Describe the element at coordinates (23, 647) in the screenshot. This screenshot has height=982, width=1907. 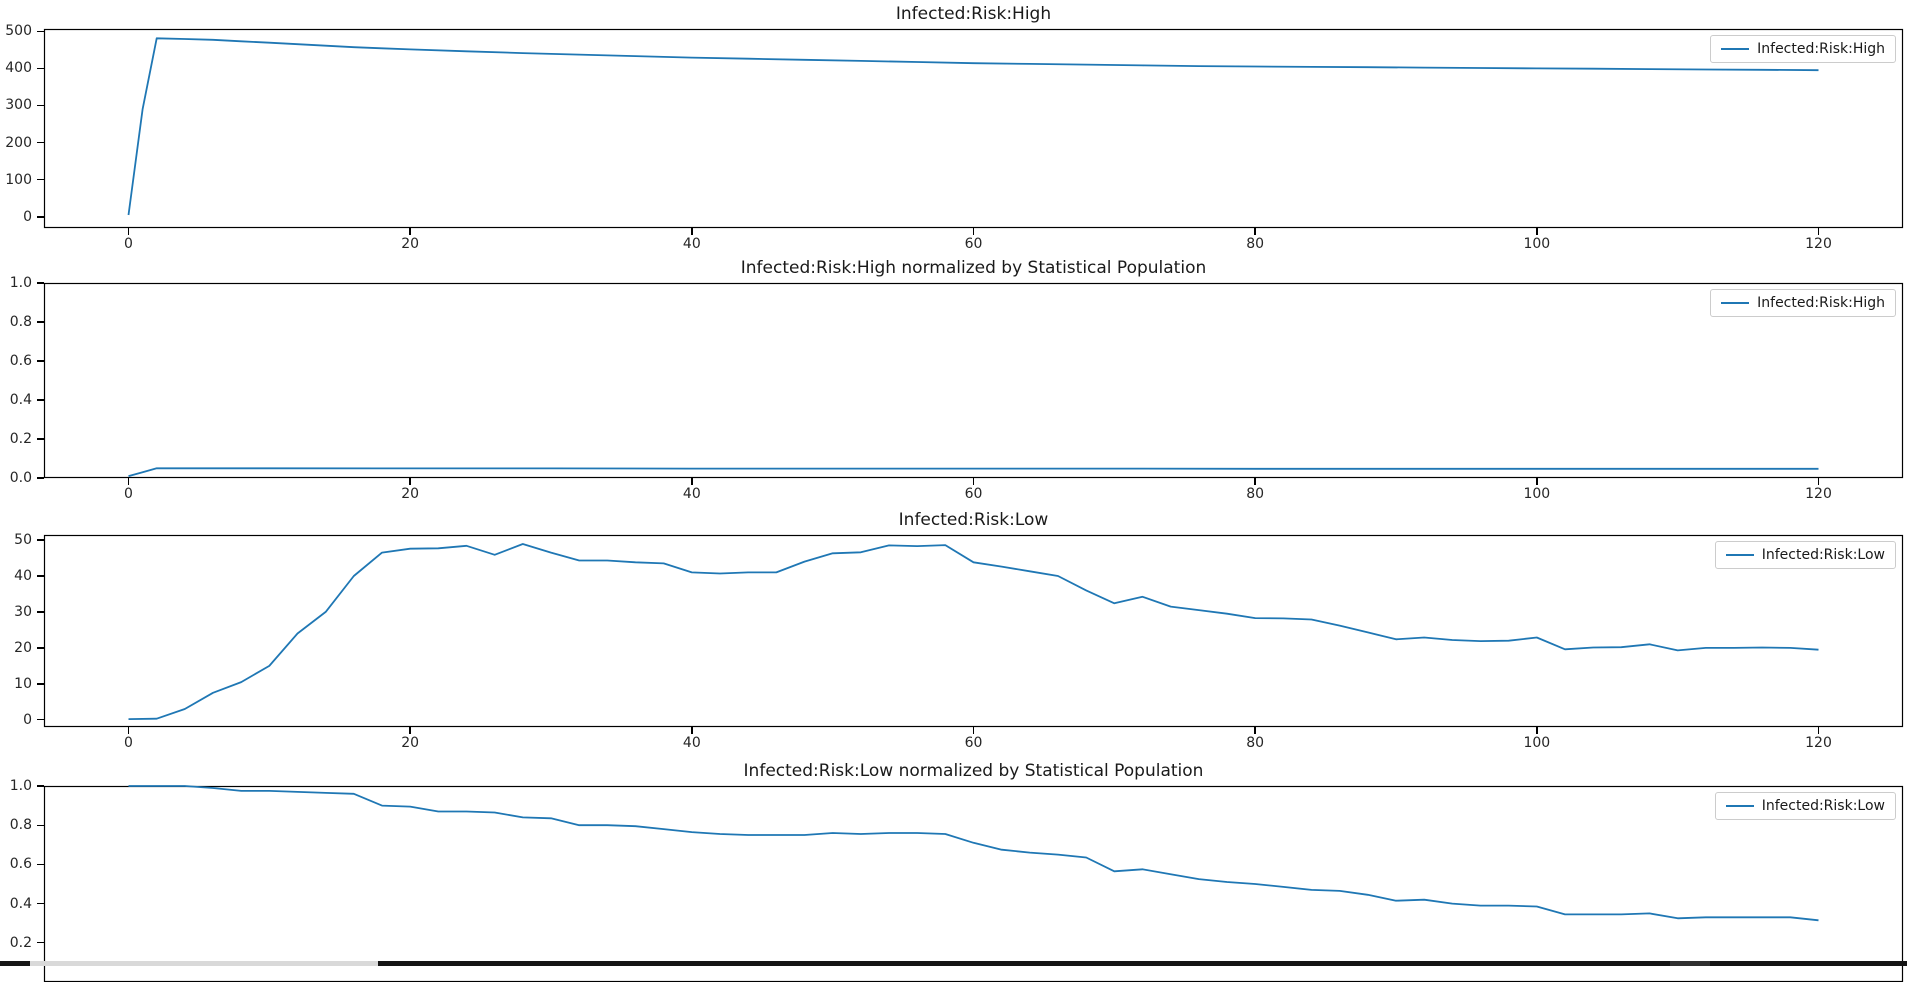
I see `y-tick-label: 20` at that location.